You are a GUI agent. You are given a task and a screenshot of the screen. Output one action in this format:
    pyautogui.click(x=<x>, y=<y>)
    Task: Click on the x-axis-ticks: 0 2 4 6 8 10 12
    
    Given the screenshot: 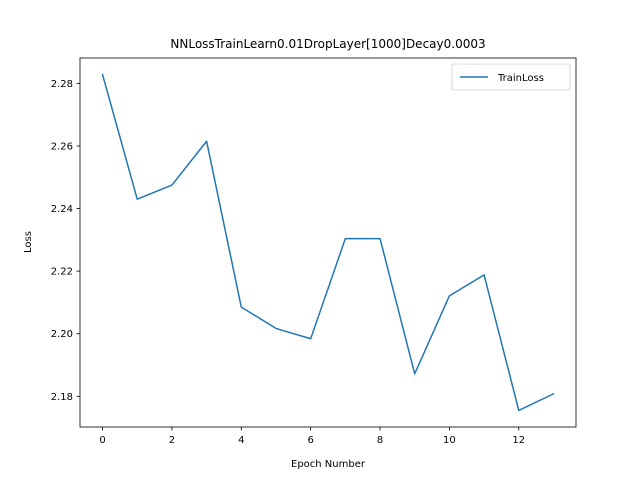 What is the action you would take?
    pyautogui.click(x=312, y=436)
    